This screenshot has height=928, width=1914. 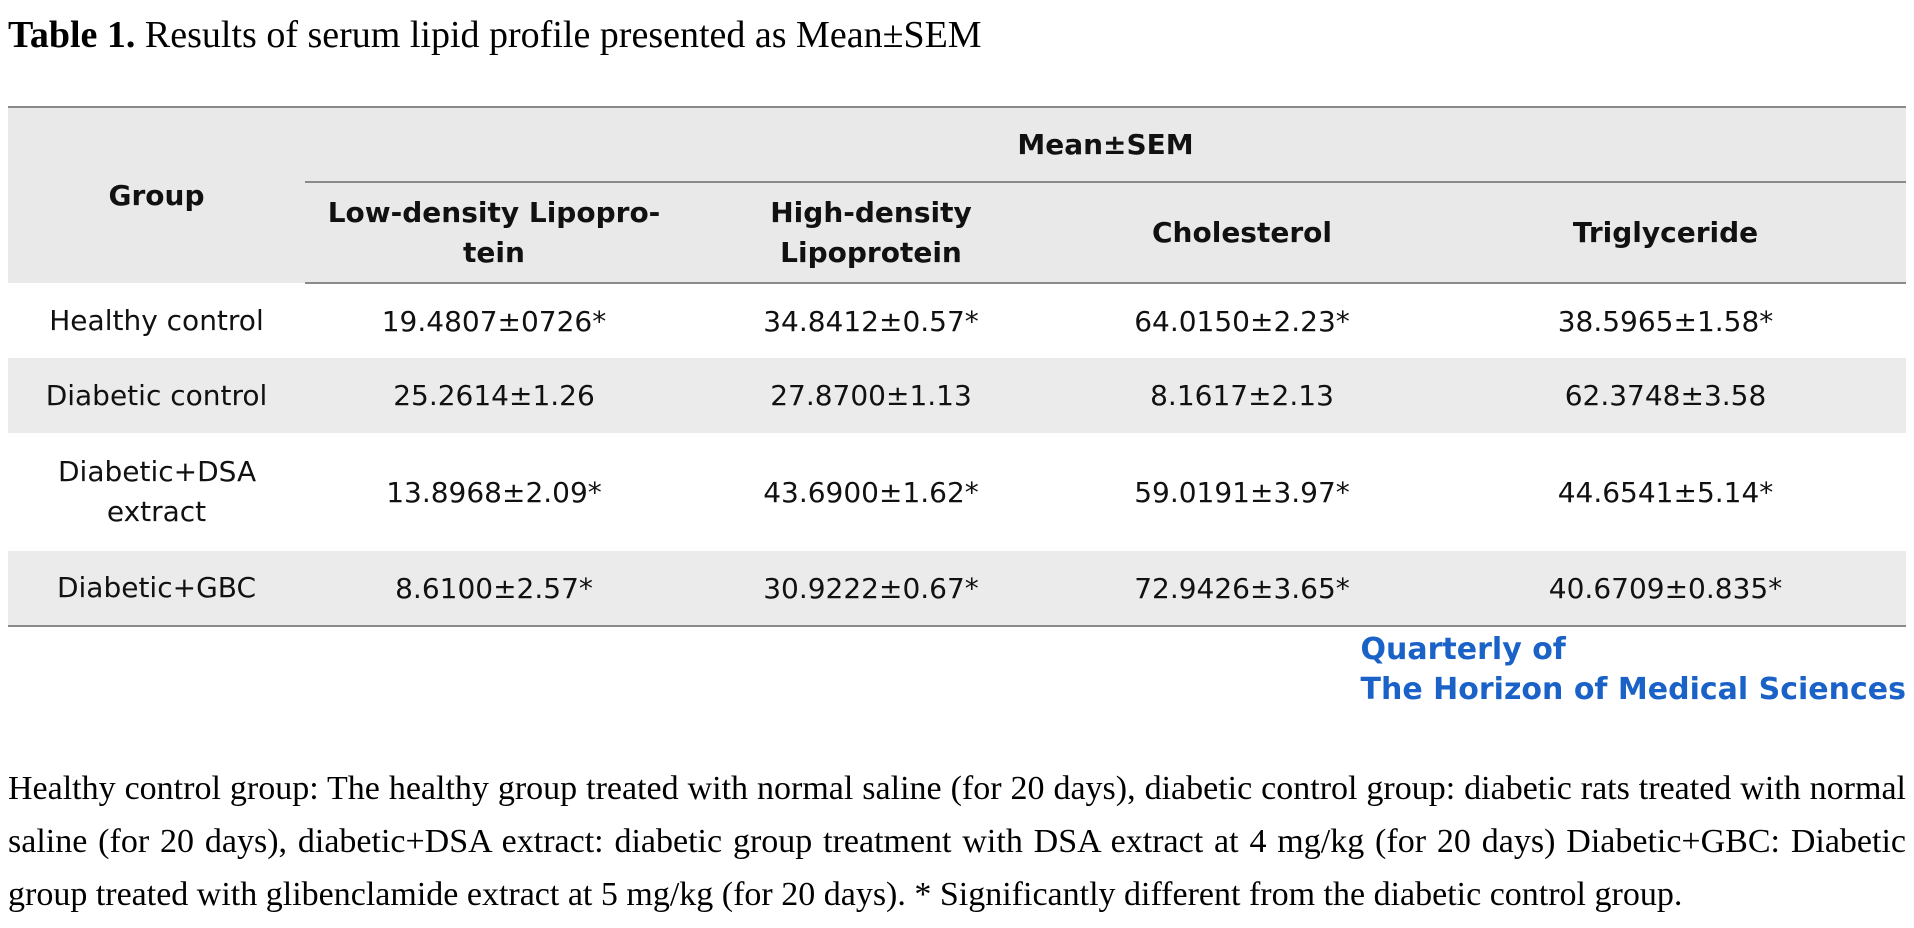 What do you see at coordinates (494, 492) in the screenshot?
I see `ldl-cell: 13.8968±2.09*` at bounding box center [494, 492].